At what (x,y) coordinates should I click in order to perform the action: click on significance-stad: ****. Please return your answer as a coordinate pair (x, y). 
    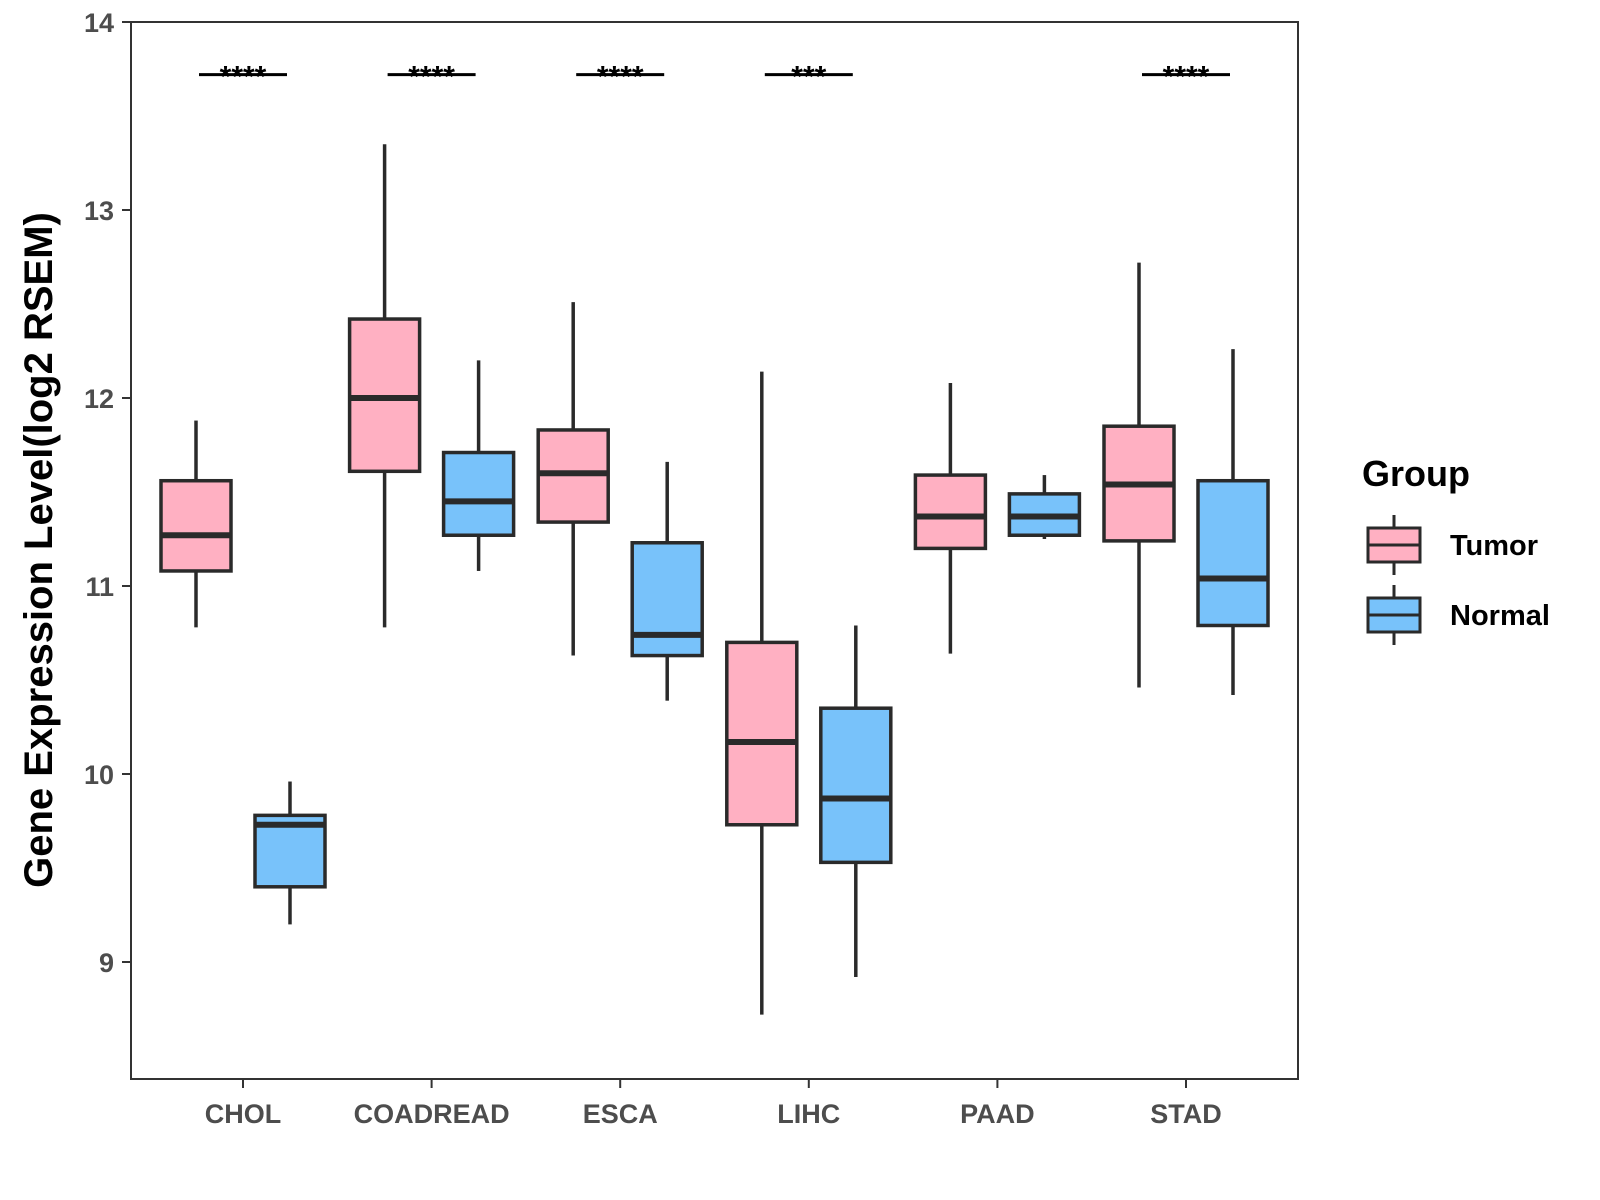
    Looking at the image, I should click on (1186, 77).